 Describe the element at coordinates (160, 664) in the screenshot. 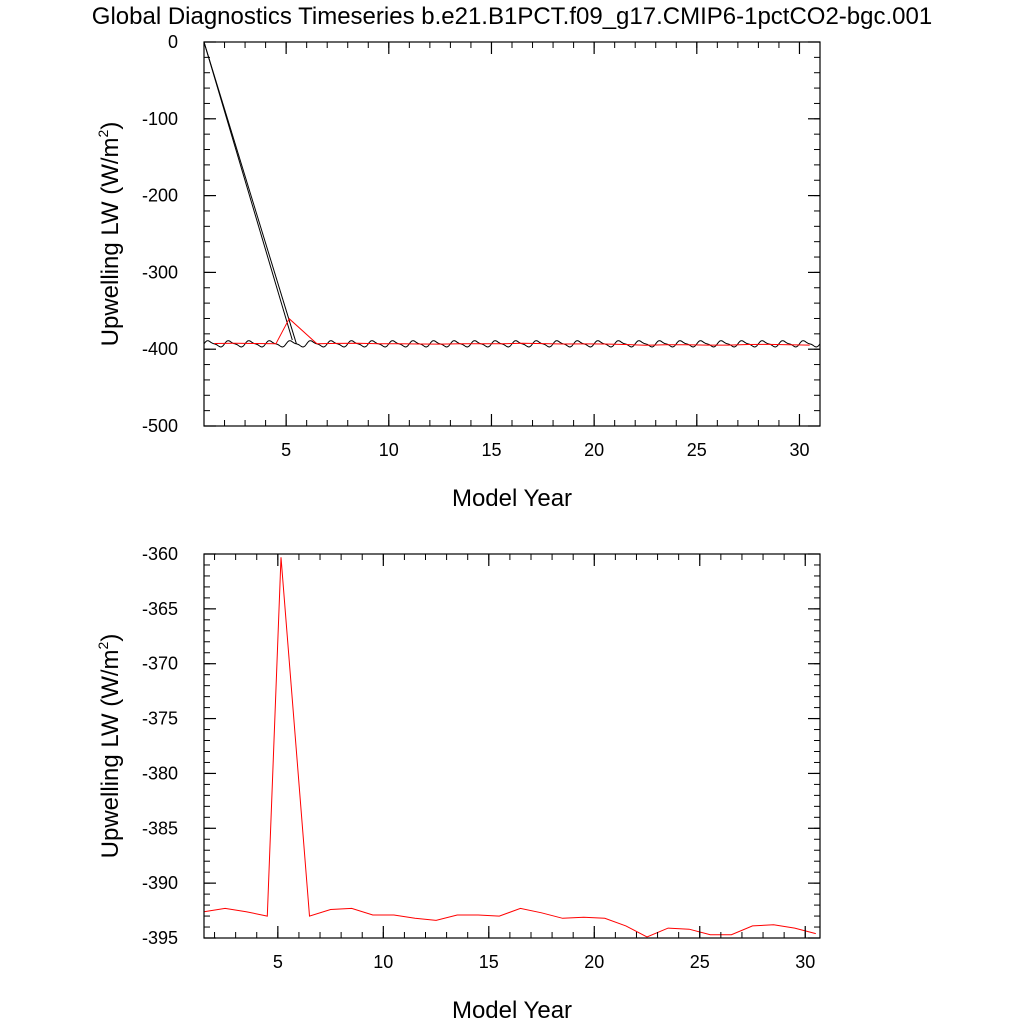

I see `y-tick-label: -370` at that location.